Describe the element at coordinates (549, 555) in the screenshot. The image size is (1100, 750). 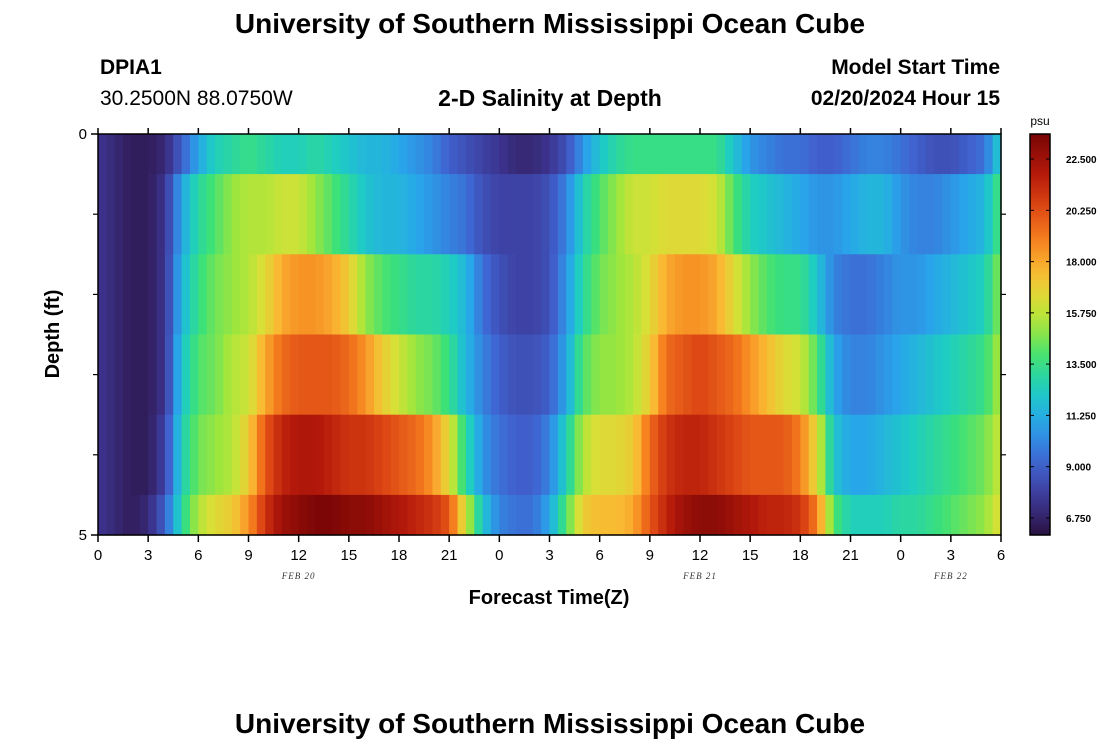
I see `x-tick-label: 3` at that location.